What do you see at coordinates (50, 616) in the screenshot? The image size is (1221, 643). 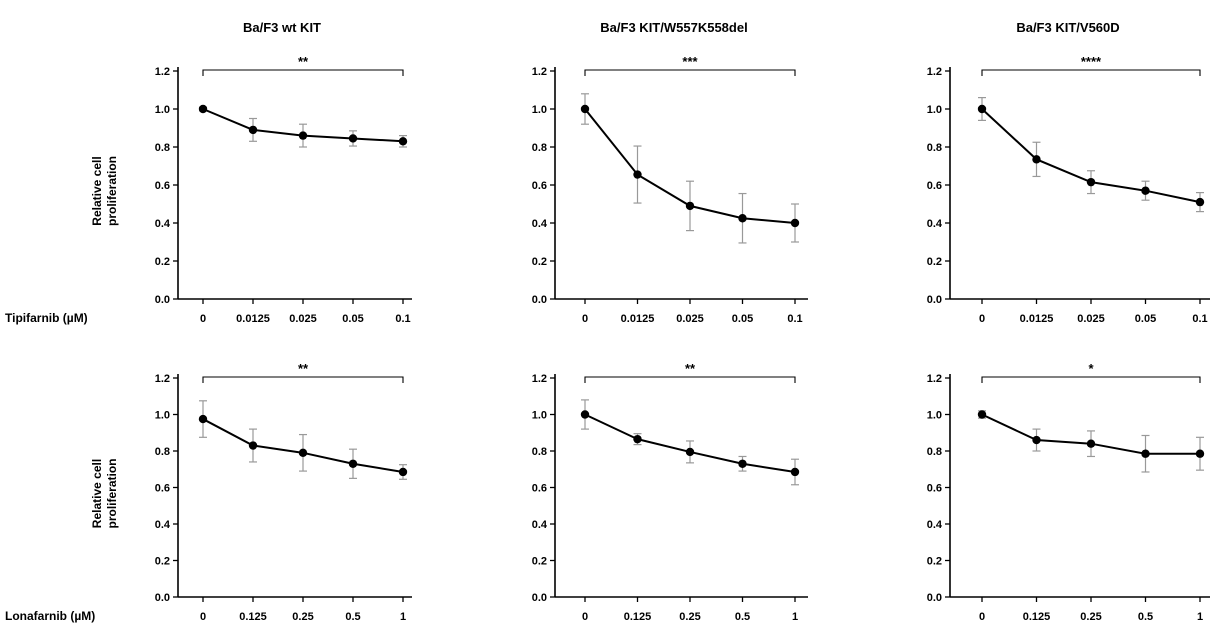 I see `drug-label: Lonafarnib (µM)` at bounding box center [50, 616].